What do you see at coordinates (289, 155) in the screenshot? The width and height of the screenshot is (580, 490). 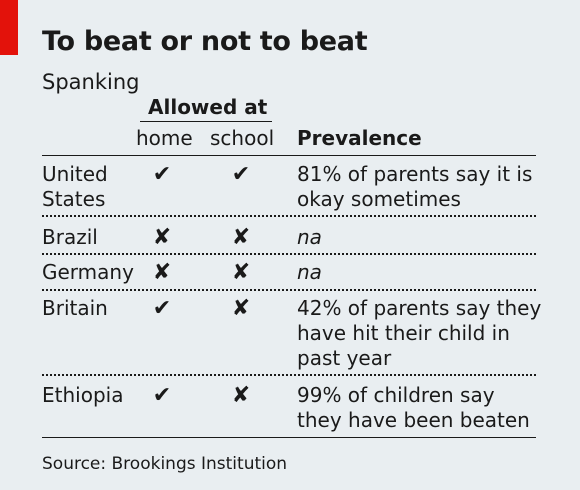 I see `header-rule` at bounding box center [289, 155].